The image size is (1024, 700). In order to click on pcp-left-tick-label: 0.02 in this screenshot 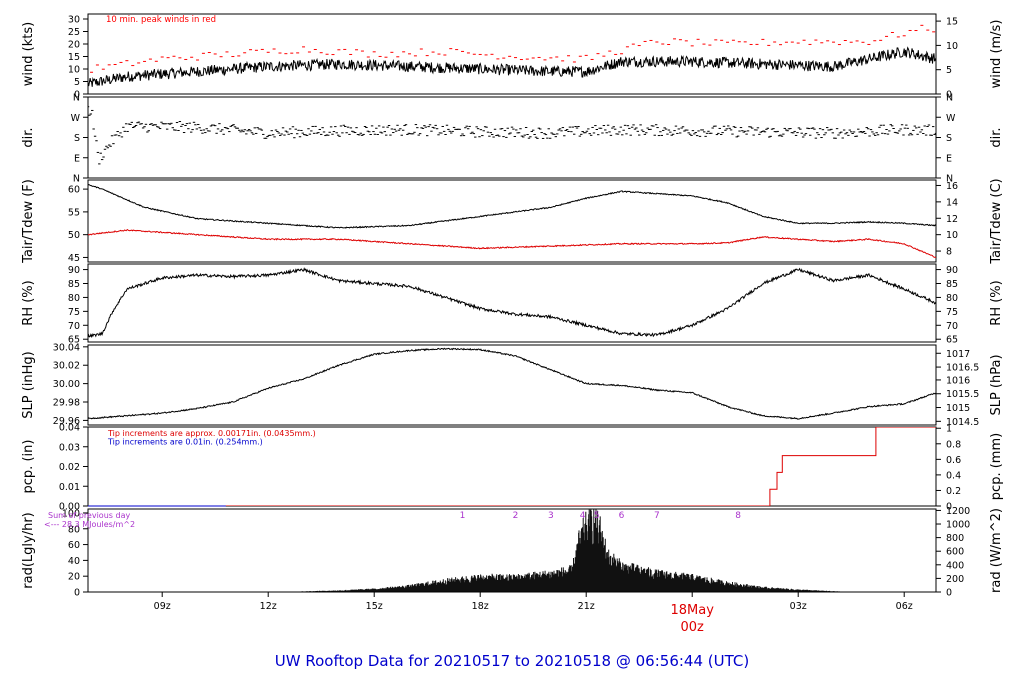, I will do `click(69, 467)`.